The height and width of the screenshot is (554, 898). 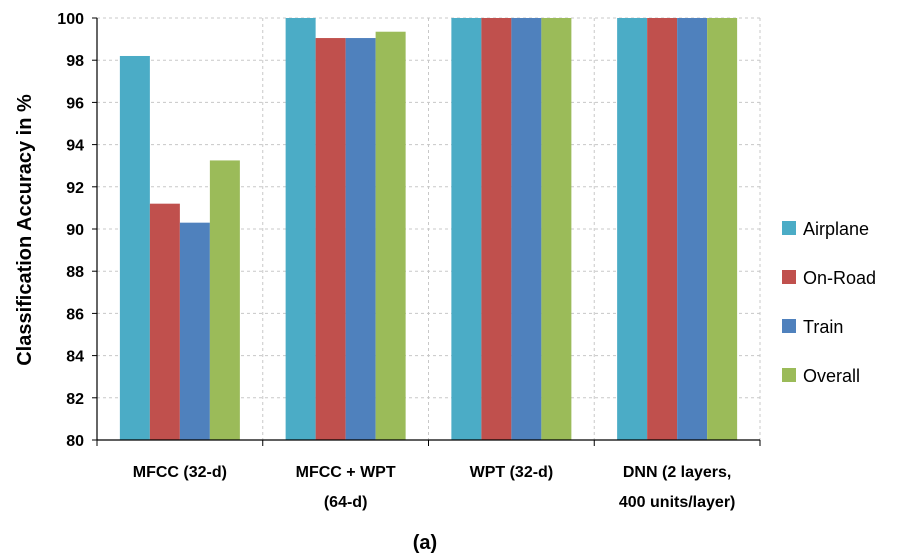 I want to click on chart-caption: (a), so click(x=425, y=543).